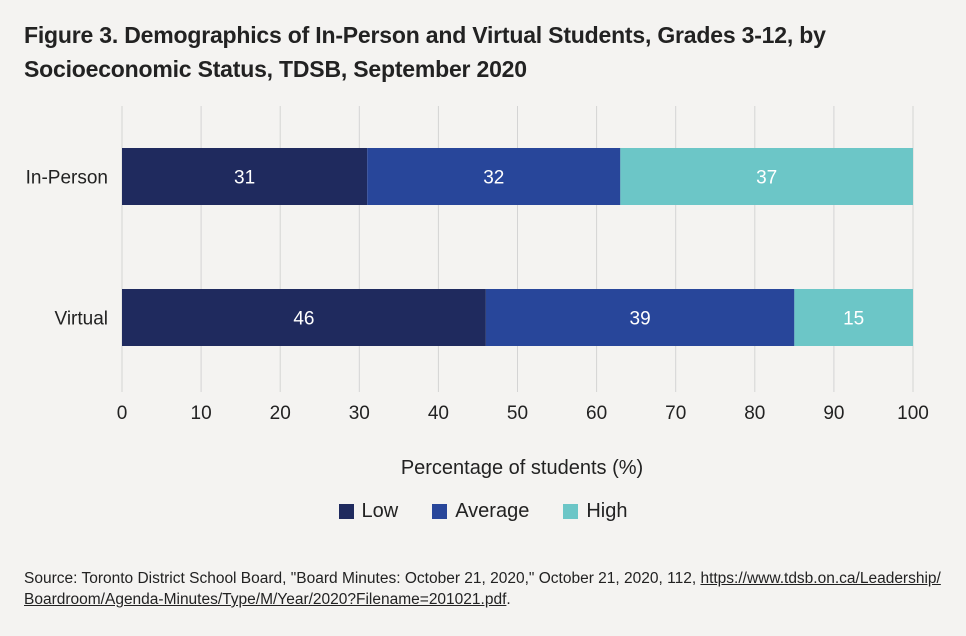 This screenshot has height=636, width=966. What do you see at coordinates (67, 178) in the screenshot?
I see `category-label: In-Person` at bounding box center [67, 178].